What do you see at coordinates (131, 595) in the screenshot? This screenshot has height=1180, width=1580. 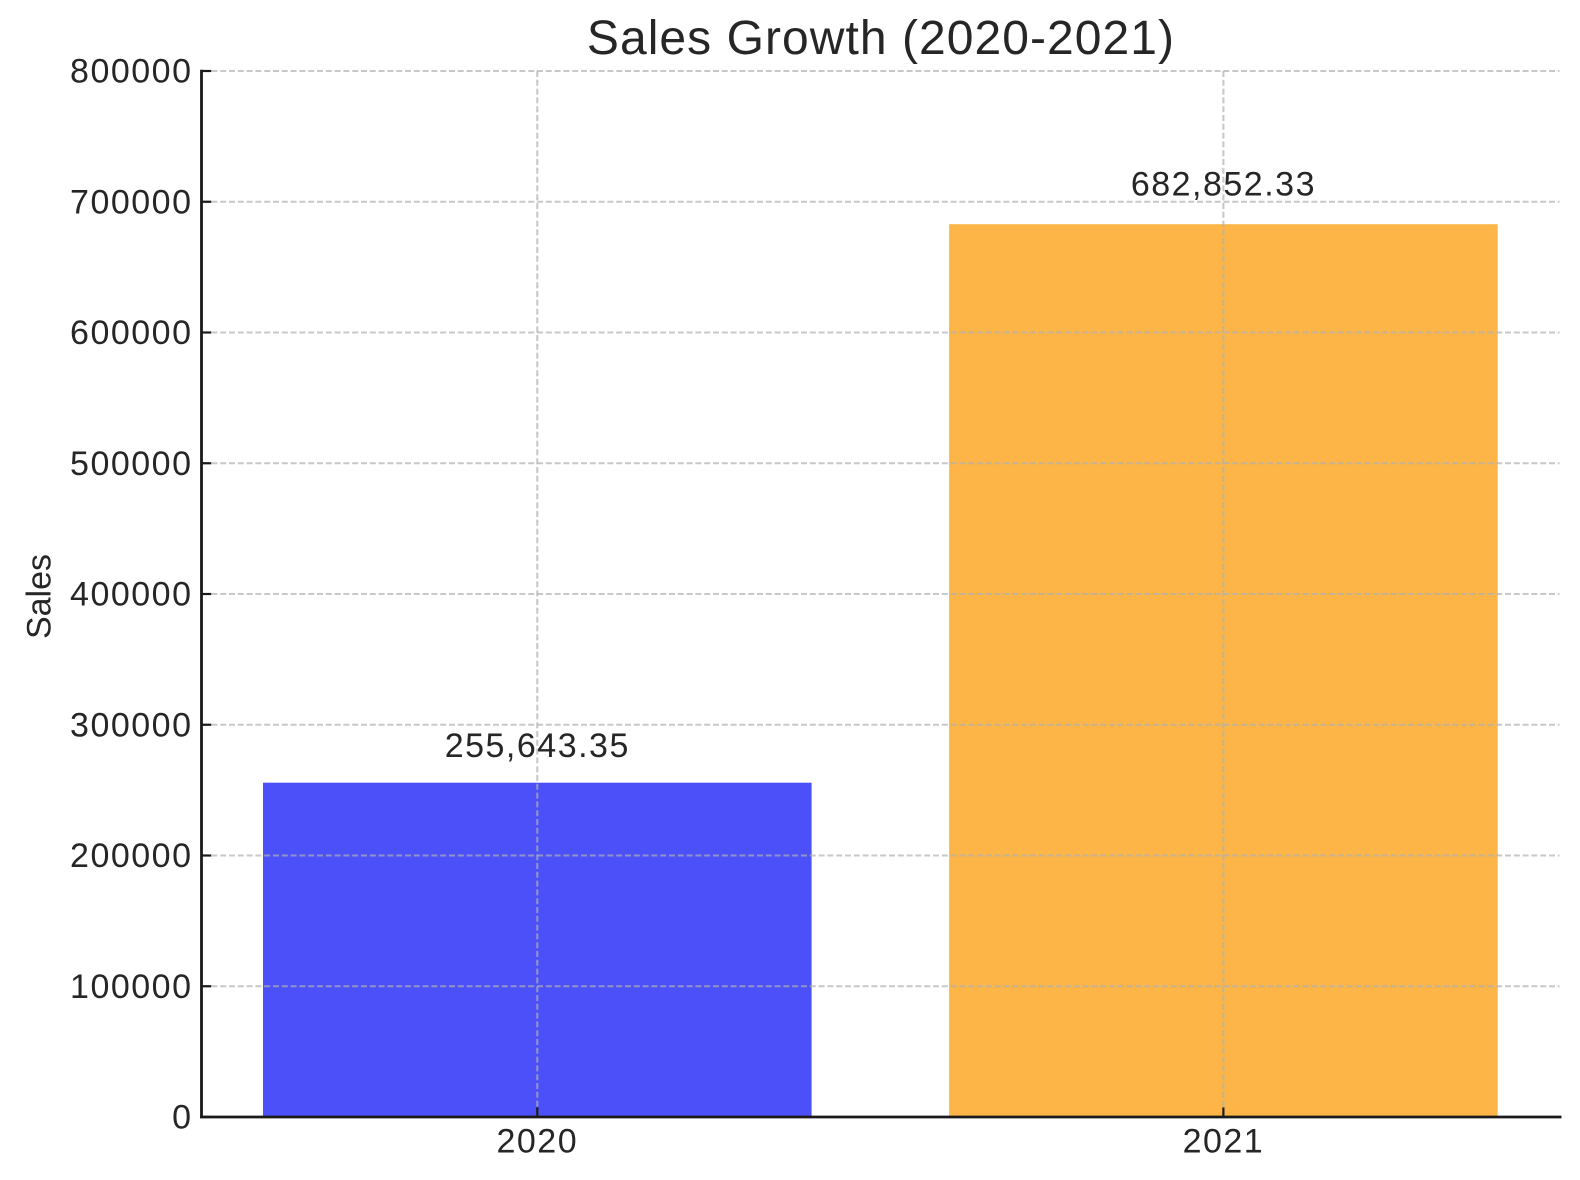 I see `svg-text: 400000` at bounding box center [131, 595].